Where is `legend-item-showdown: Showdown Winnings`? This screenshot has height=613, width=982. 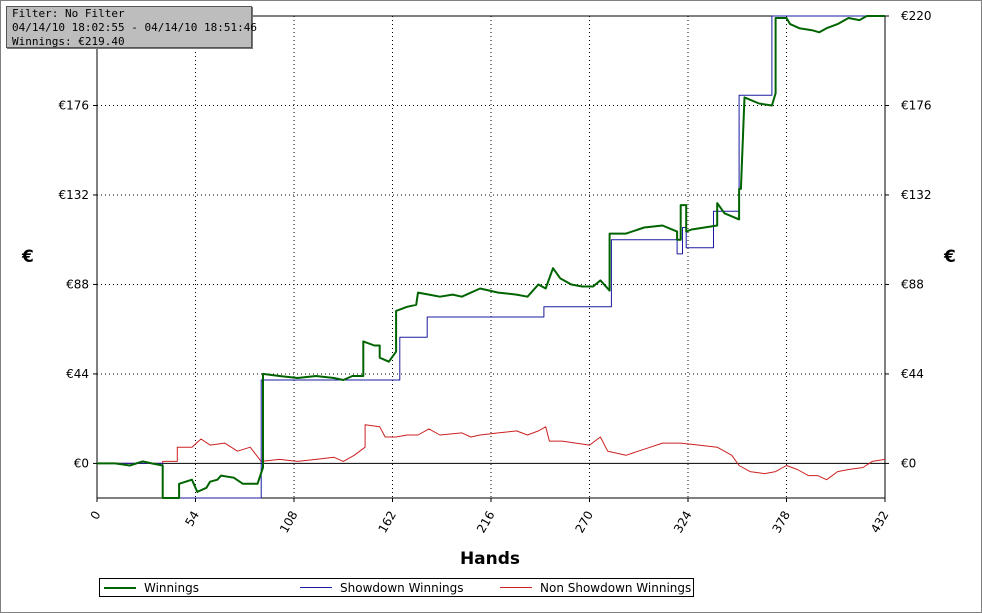
legend-item-showdown: Showdown Winnings is located at coordinates (382, 587).